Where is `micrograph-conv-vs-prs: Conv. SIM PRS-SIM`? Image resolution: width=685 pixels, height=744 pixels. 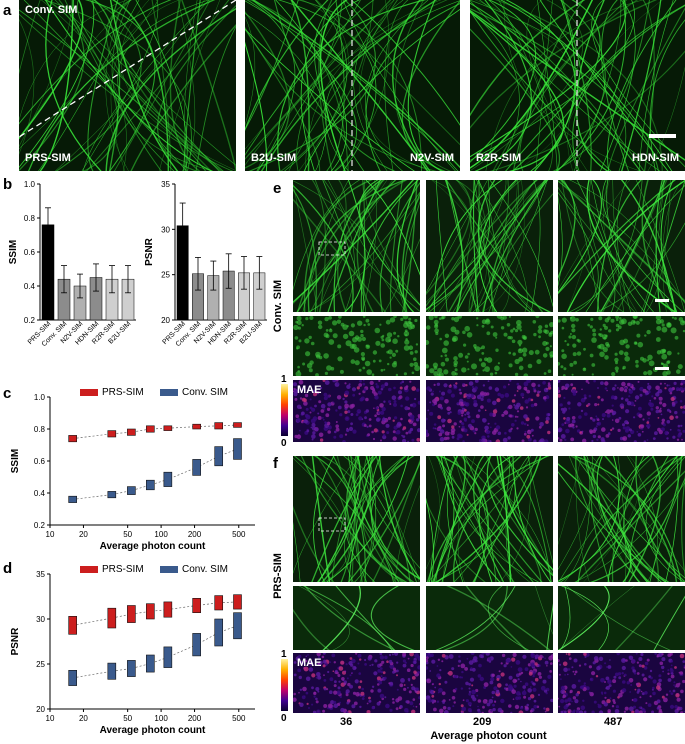 micrograph-conv-vs-prs: Conv. SIM PRS-SIM is located at coordinates (127, 85).